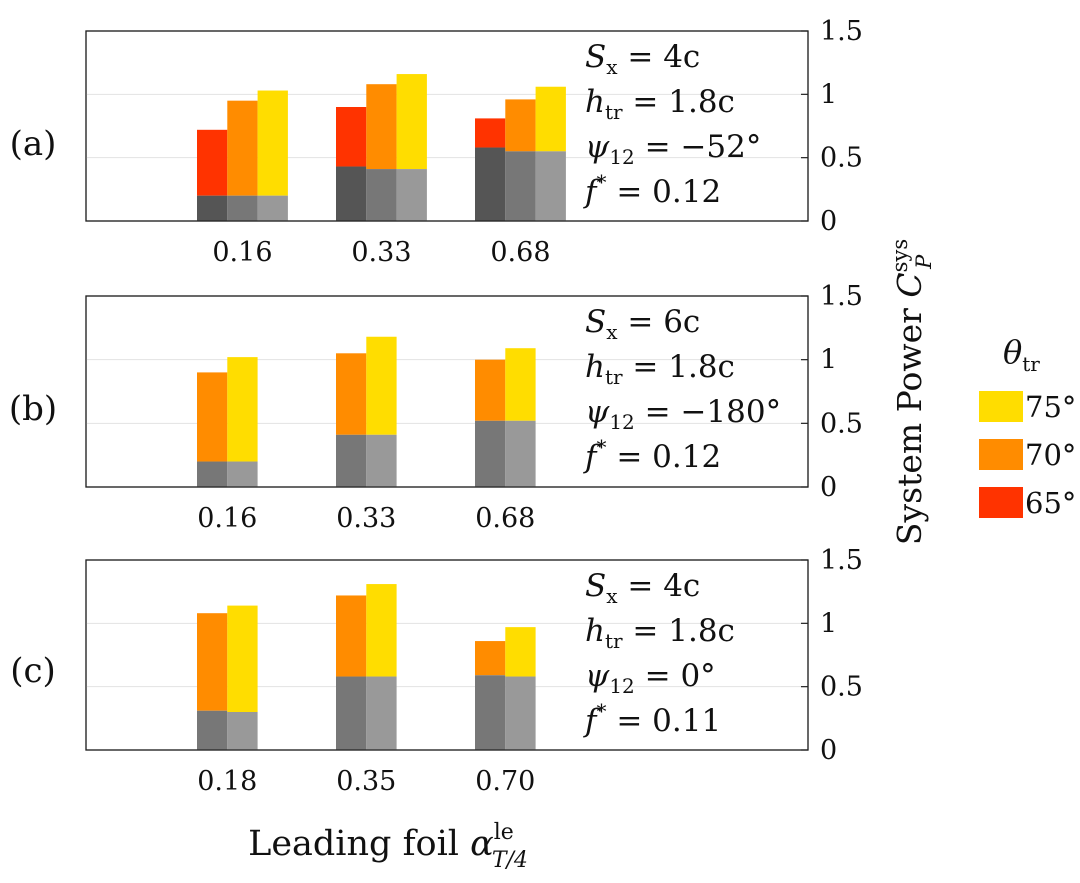  Describe the element at coordinates (673, 149) in the screenshot. I see `annotation-line: ψ12 = −52°` at that location.